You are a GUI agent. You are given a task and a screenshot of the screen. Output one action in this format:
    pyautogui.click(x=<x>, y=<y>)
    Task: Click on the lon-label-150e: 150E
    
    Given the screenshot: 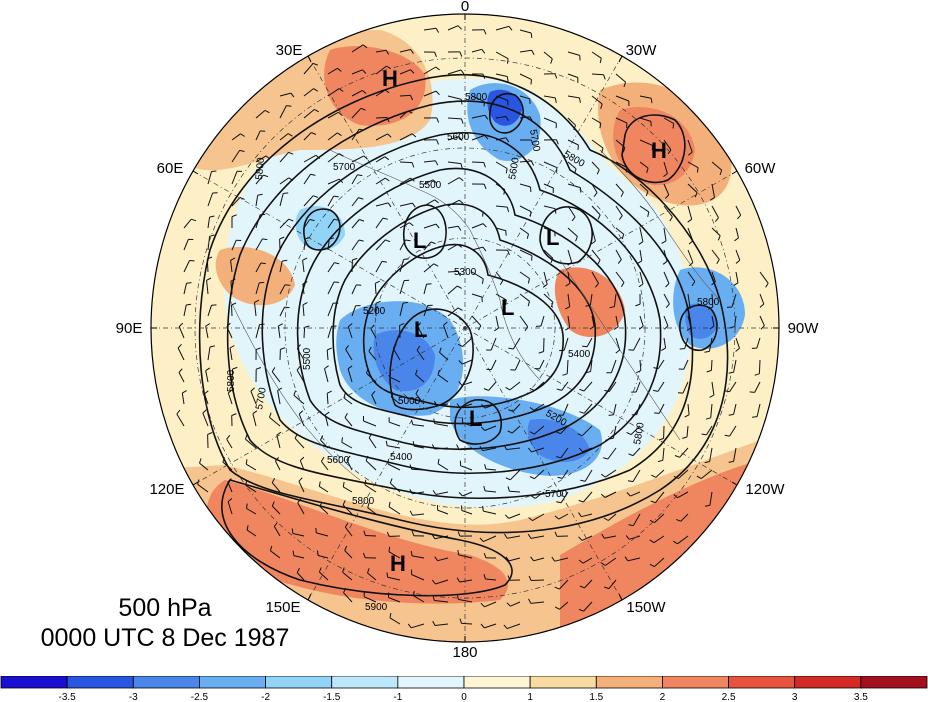 What is the action you would take?
    pyautogui.click(x=282, y=607)
    